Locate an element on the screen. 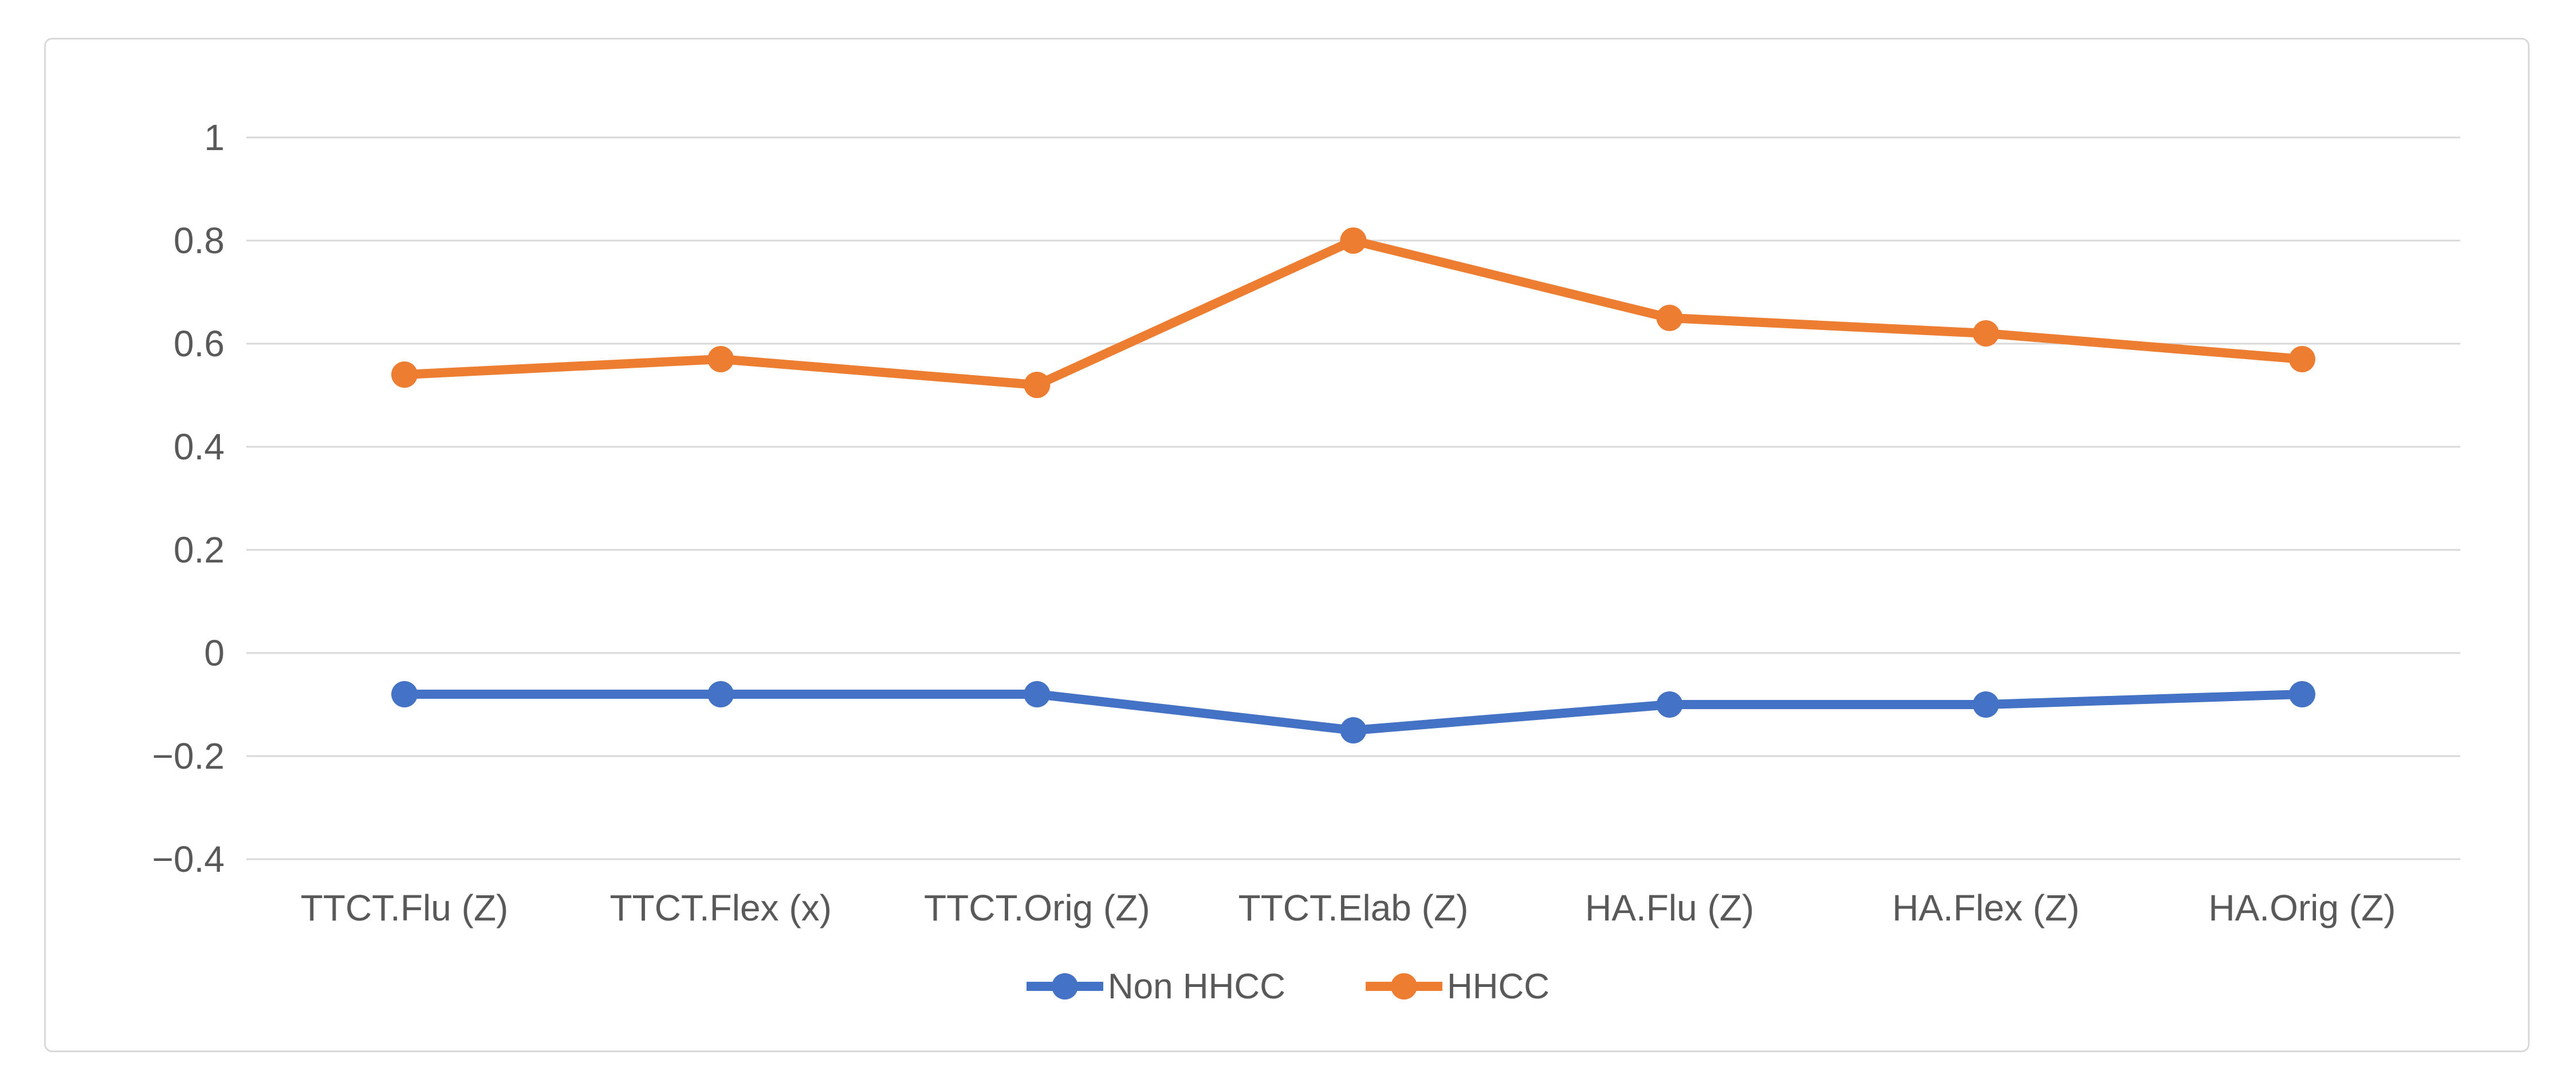 This screenshot has height=1078, width=2576. legend-marker-hhcc is located at coordinates (1403, 986).